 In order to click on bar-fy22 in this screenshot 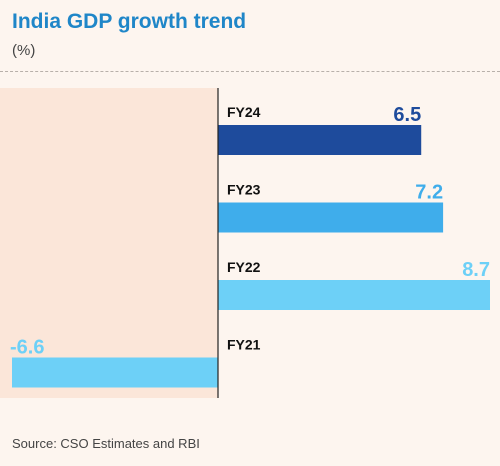, I will do `click(354, 295)`.